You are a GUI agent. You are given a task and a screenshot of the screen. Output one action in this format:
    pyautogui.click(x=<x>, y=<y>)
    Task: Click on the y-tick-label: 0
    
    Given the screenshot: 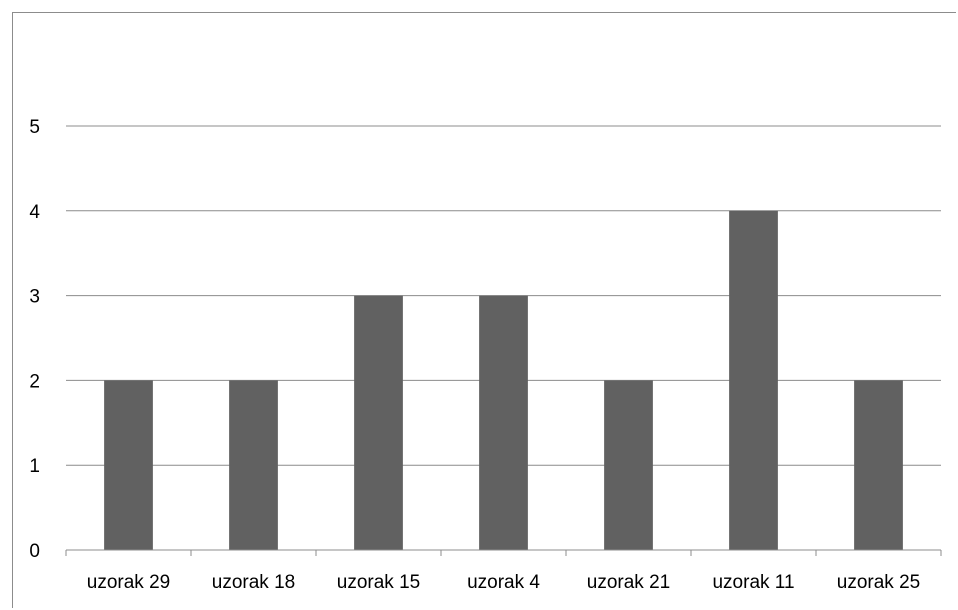 What is the action you would take?
    pyautogui.click(x=34, y=551)
    